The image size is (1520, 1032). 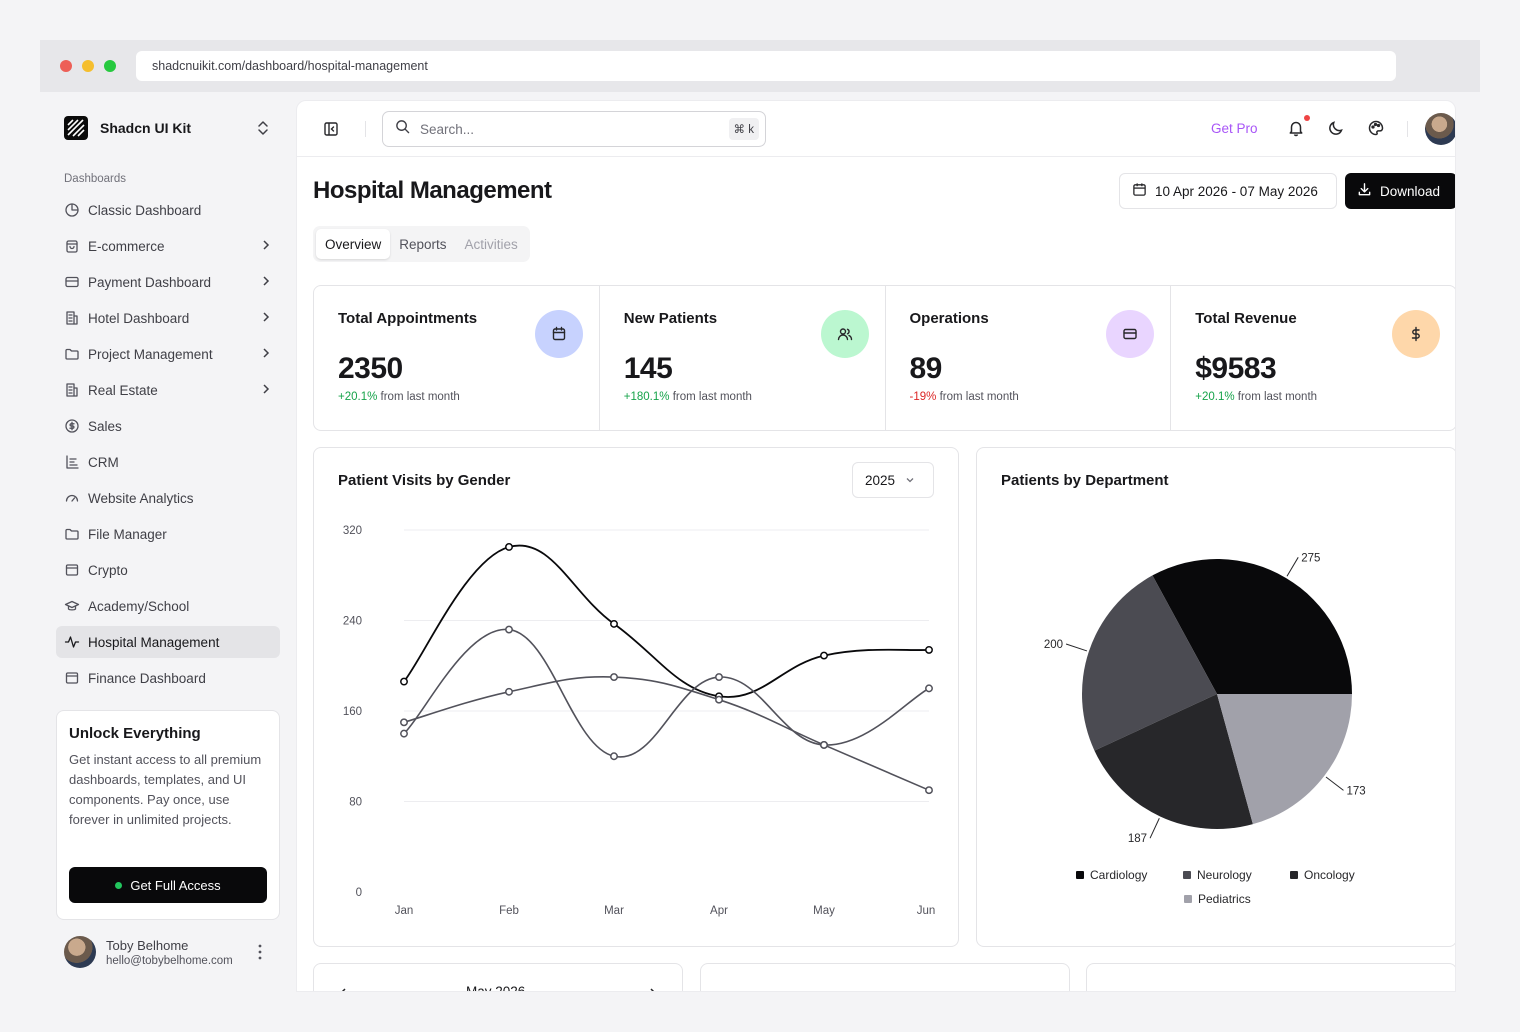 What do you see at coordinates (353, 244) in the screenshot?
I see `tab-overview: Overview` at bounding box center [353, 244].